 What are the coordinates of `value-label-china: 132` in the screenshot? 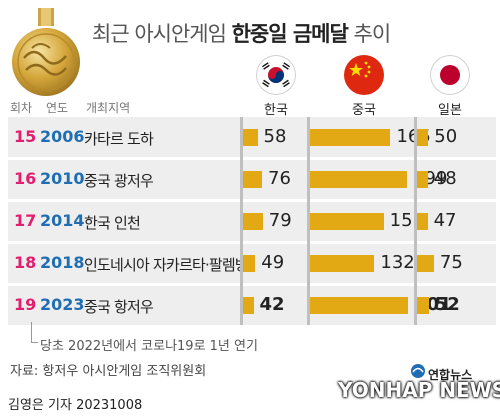 It's located at (397, 262).